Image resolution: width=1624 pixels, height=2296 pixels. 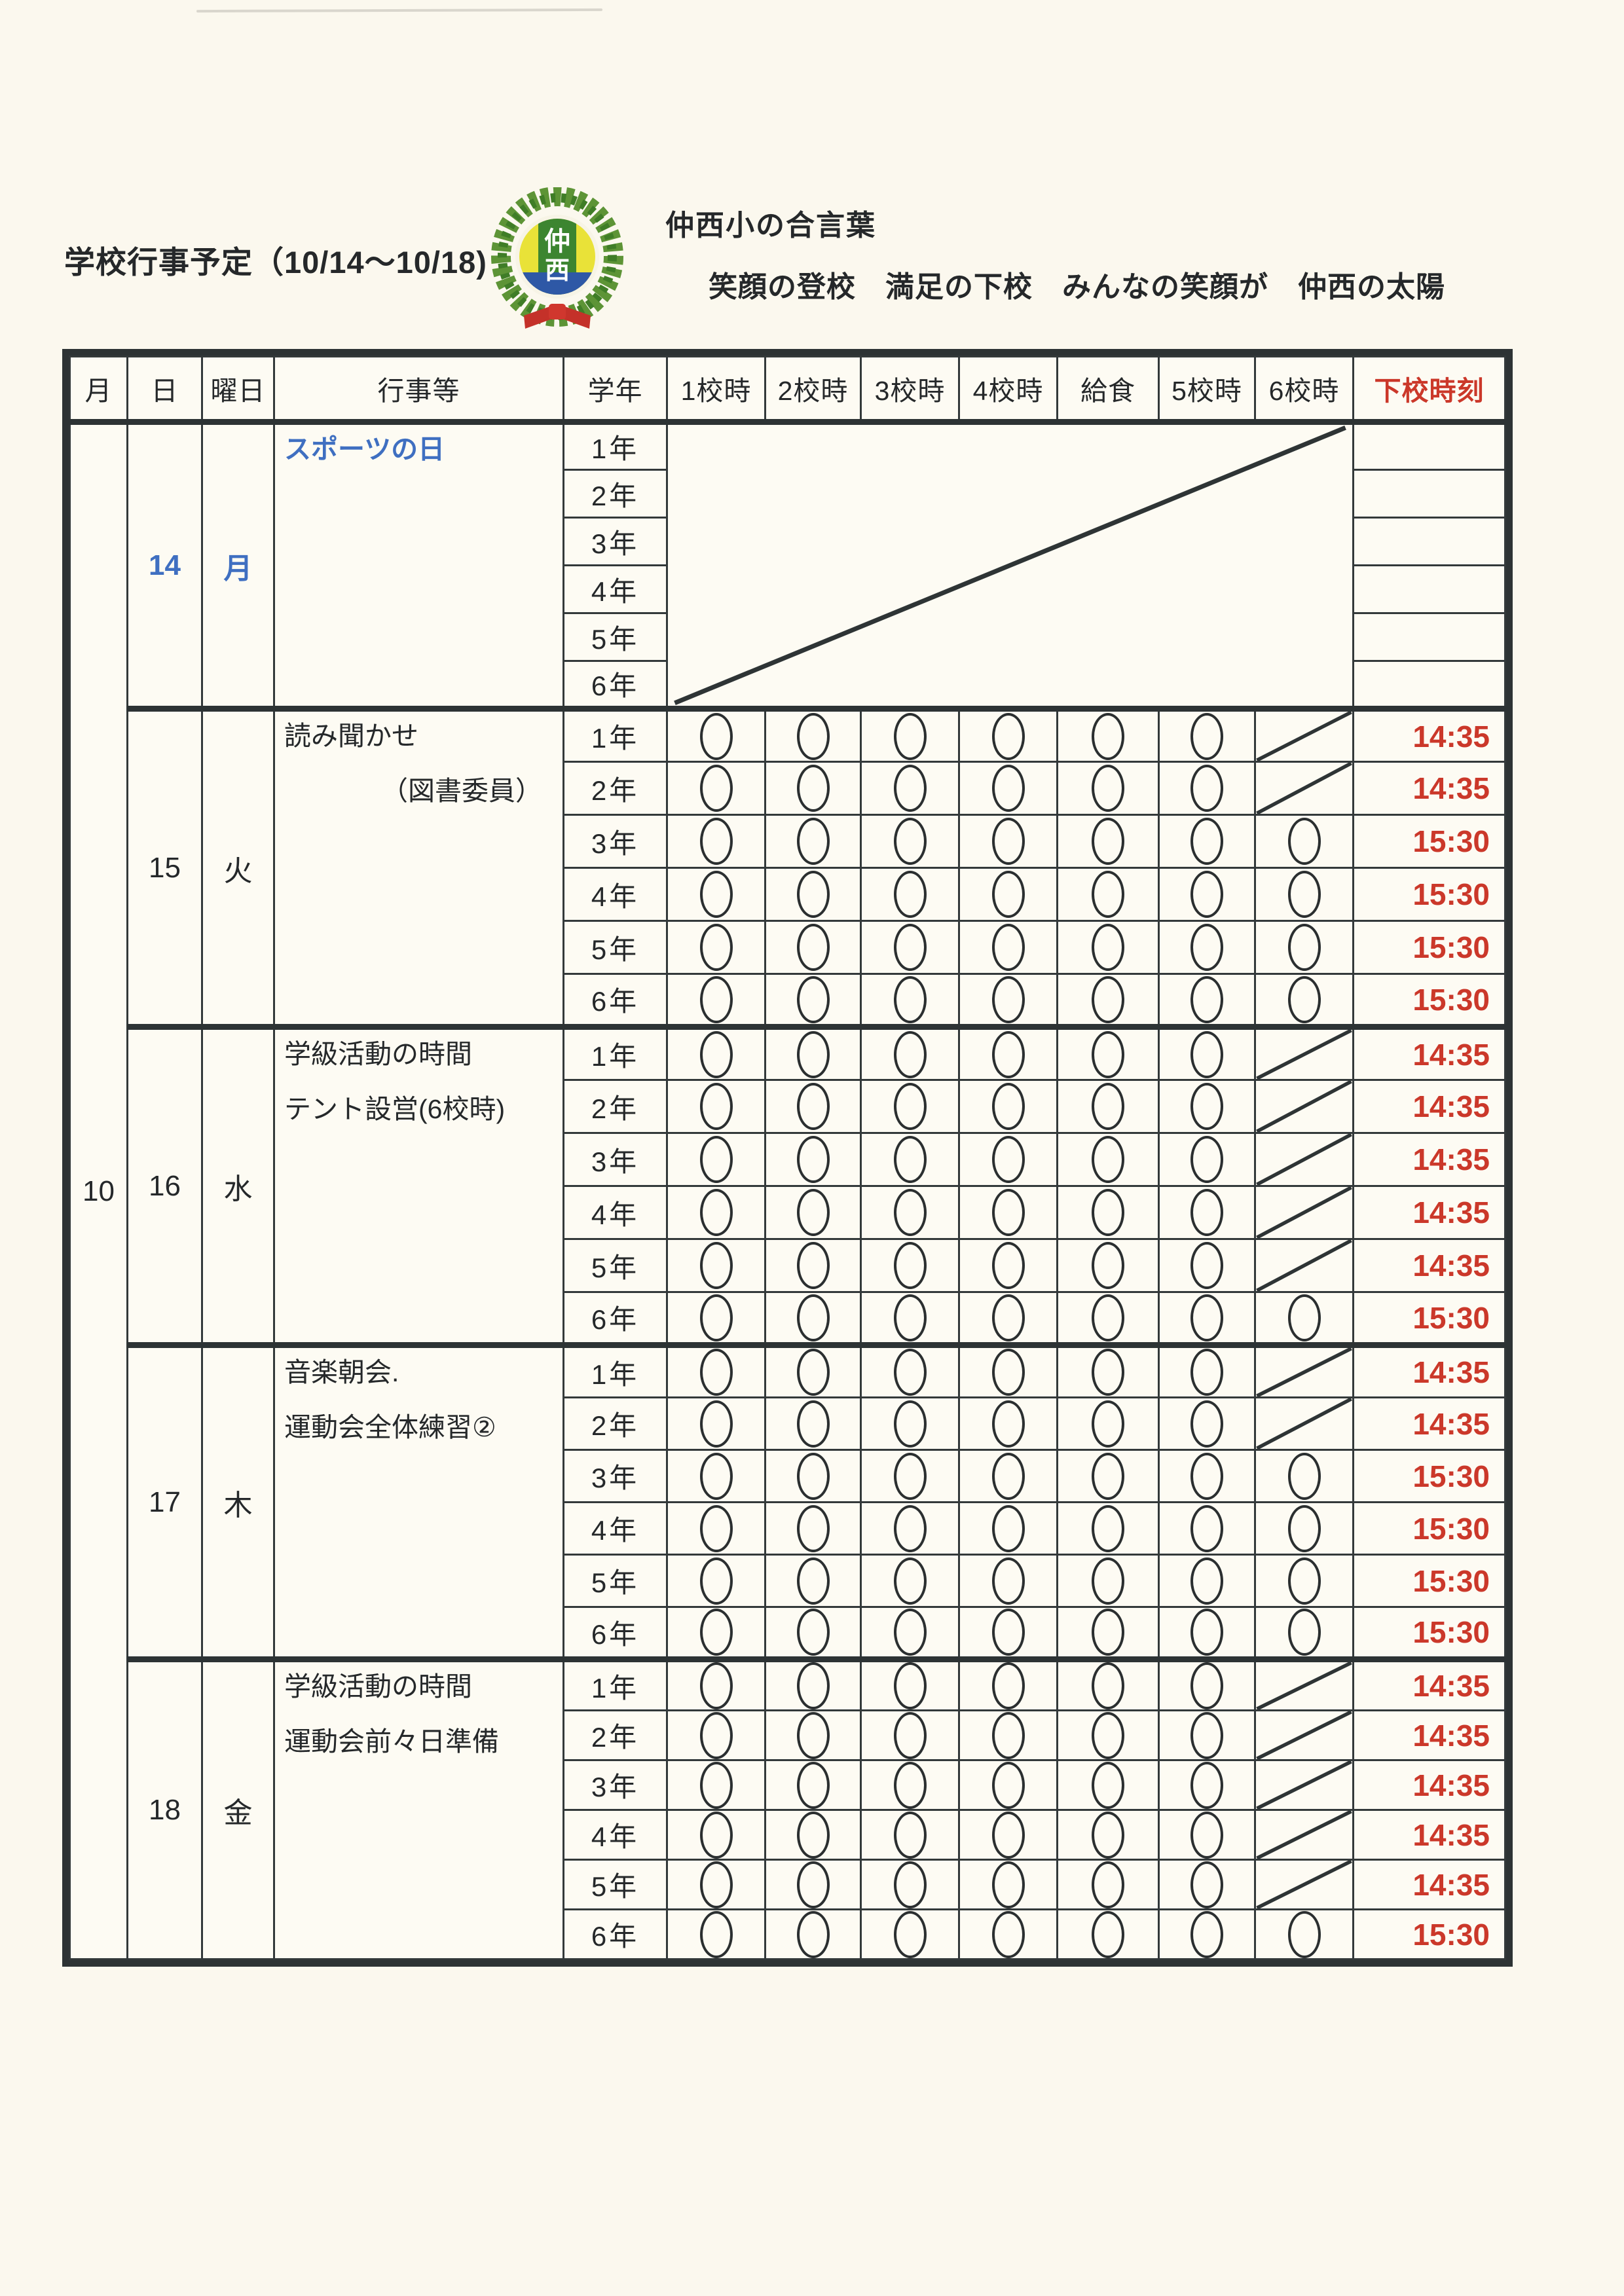 I want to click on table-row: 6年 15:30, so click(x=788, y=1000).